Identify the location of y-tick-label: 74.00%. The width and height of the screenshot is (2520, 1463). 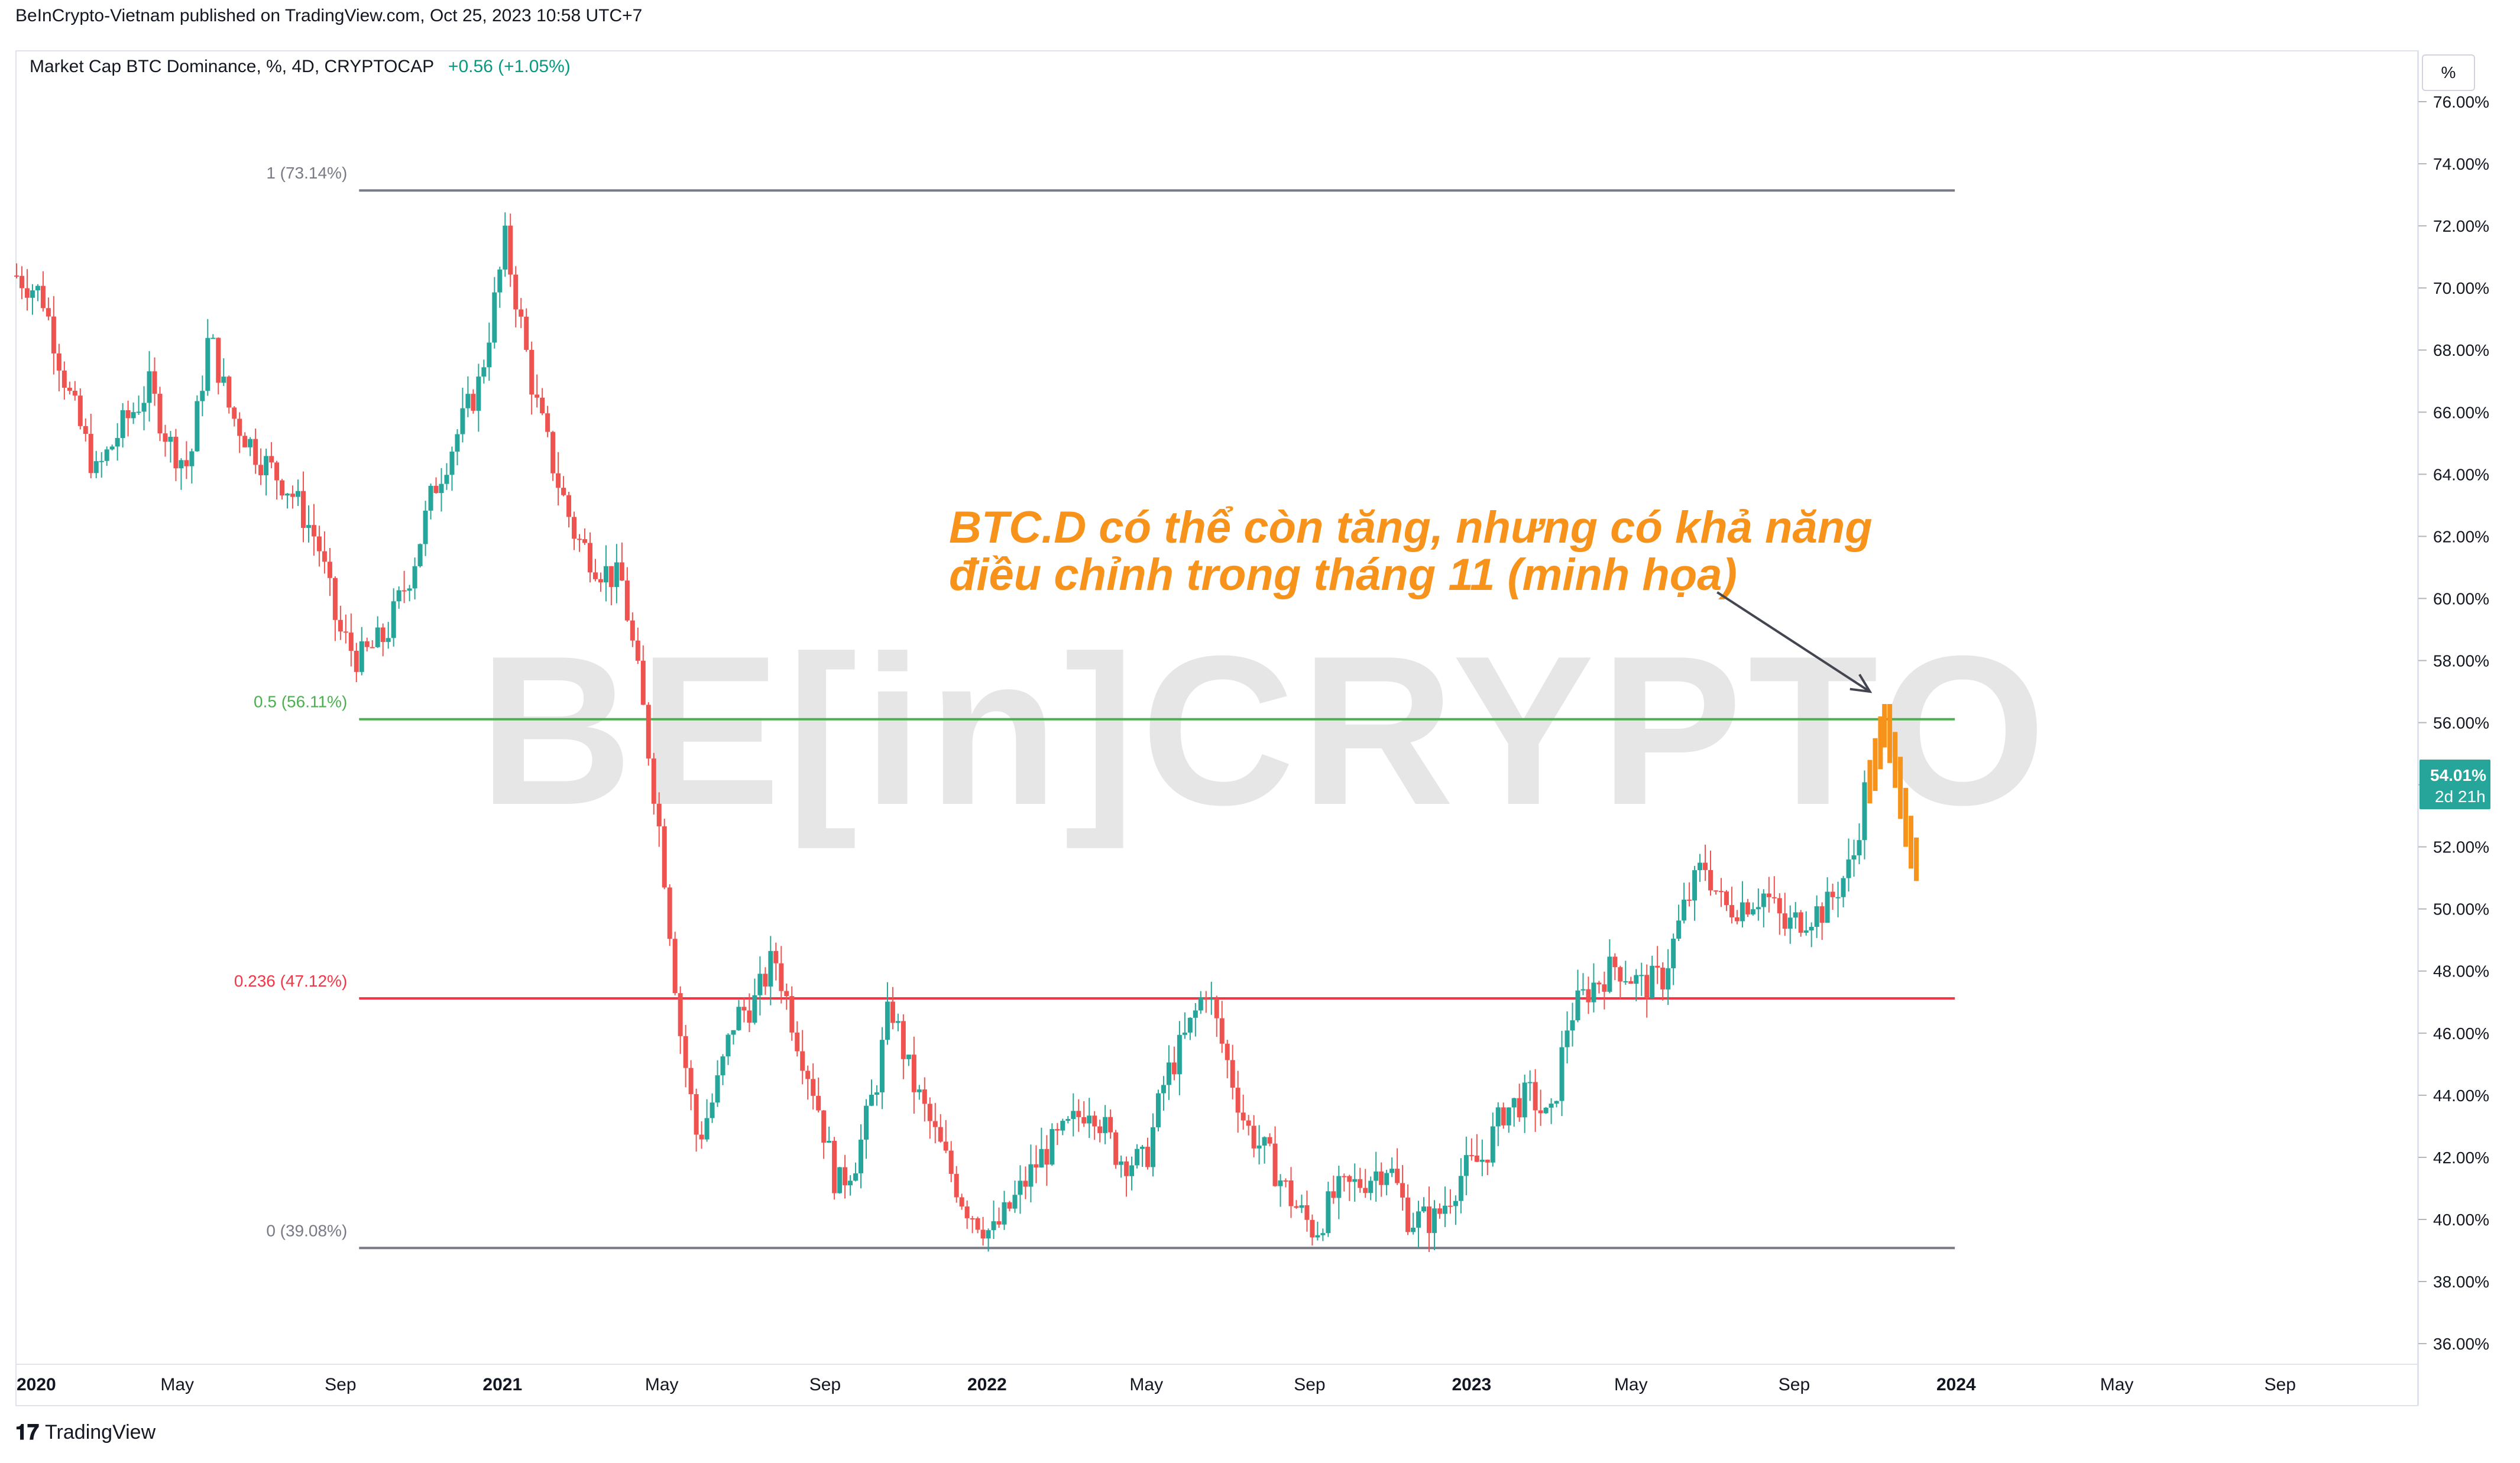
(2461, 164).